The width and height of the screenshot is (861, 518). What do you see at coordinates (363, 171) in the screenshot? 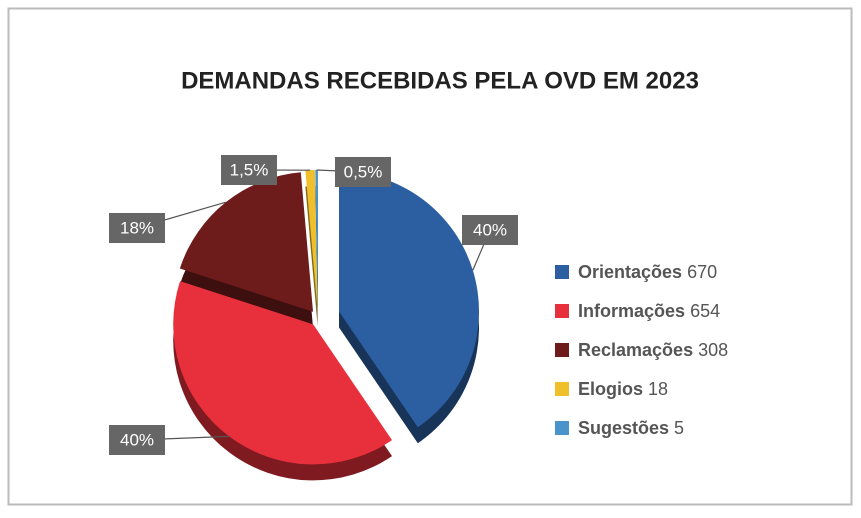
I see `share-label: 0,5%` at bounding box center [363, 171].